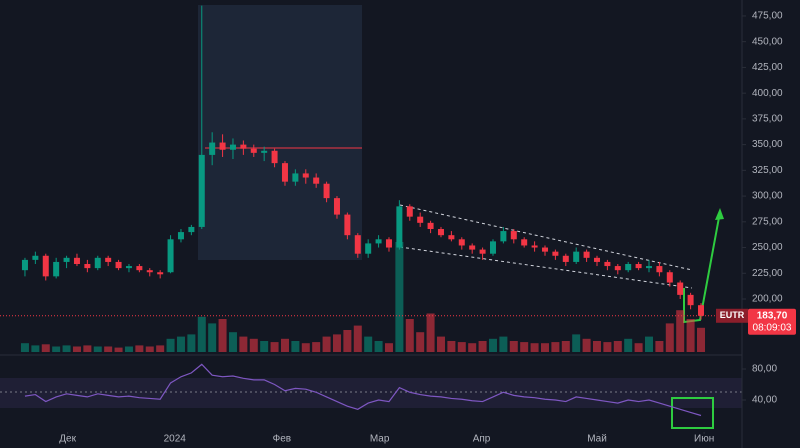 Image resolution: width=800 pixels, height=448 pixels. What do you see at coordinates (767, 67) in the screenshot?
I see `y-tick-label: 425,00` at bounding box center [767, 67].